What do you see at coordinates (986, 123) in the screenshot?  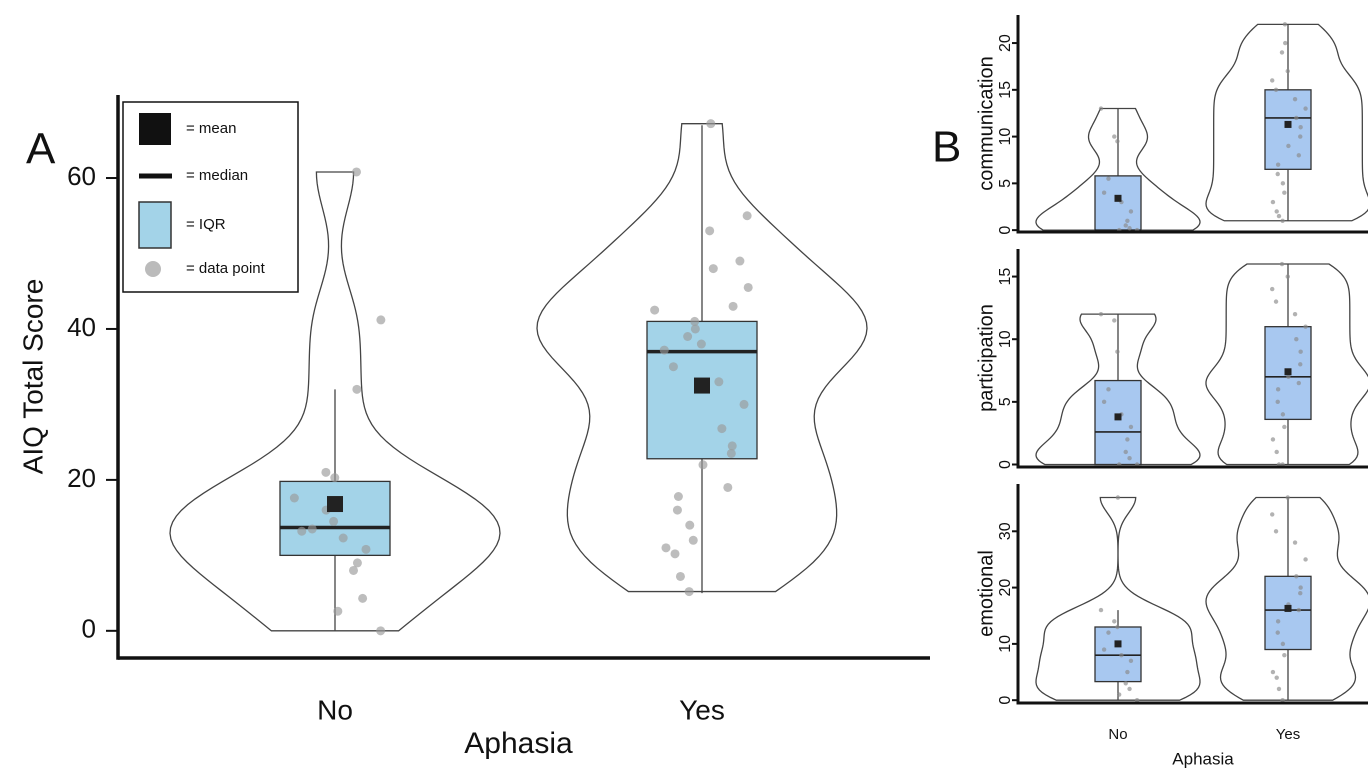 I see `y-axis-label: communication` at bounding box center [986, 123].